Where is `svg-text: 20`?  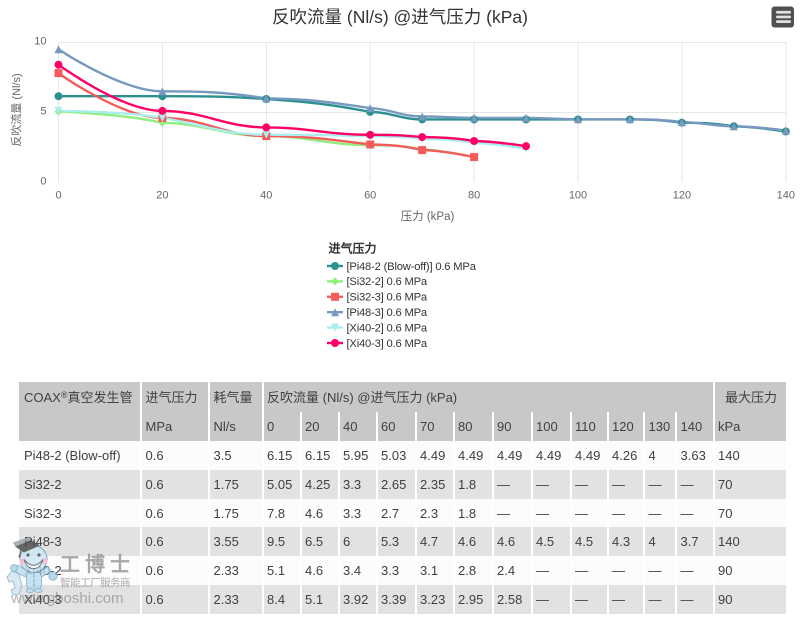 svg-text: 20 is located at coordinates (162, 196).